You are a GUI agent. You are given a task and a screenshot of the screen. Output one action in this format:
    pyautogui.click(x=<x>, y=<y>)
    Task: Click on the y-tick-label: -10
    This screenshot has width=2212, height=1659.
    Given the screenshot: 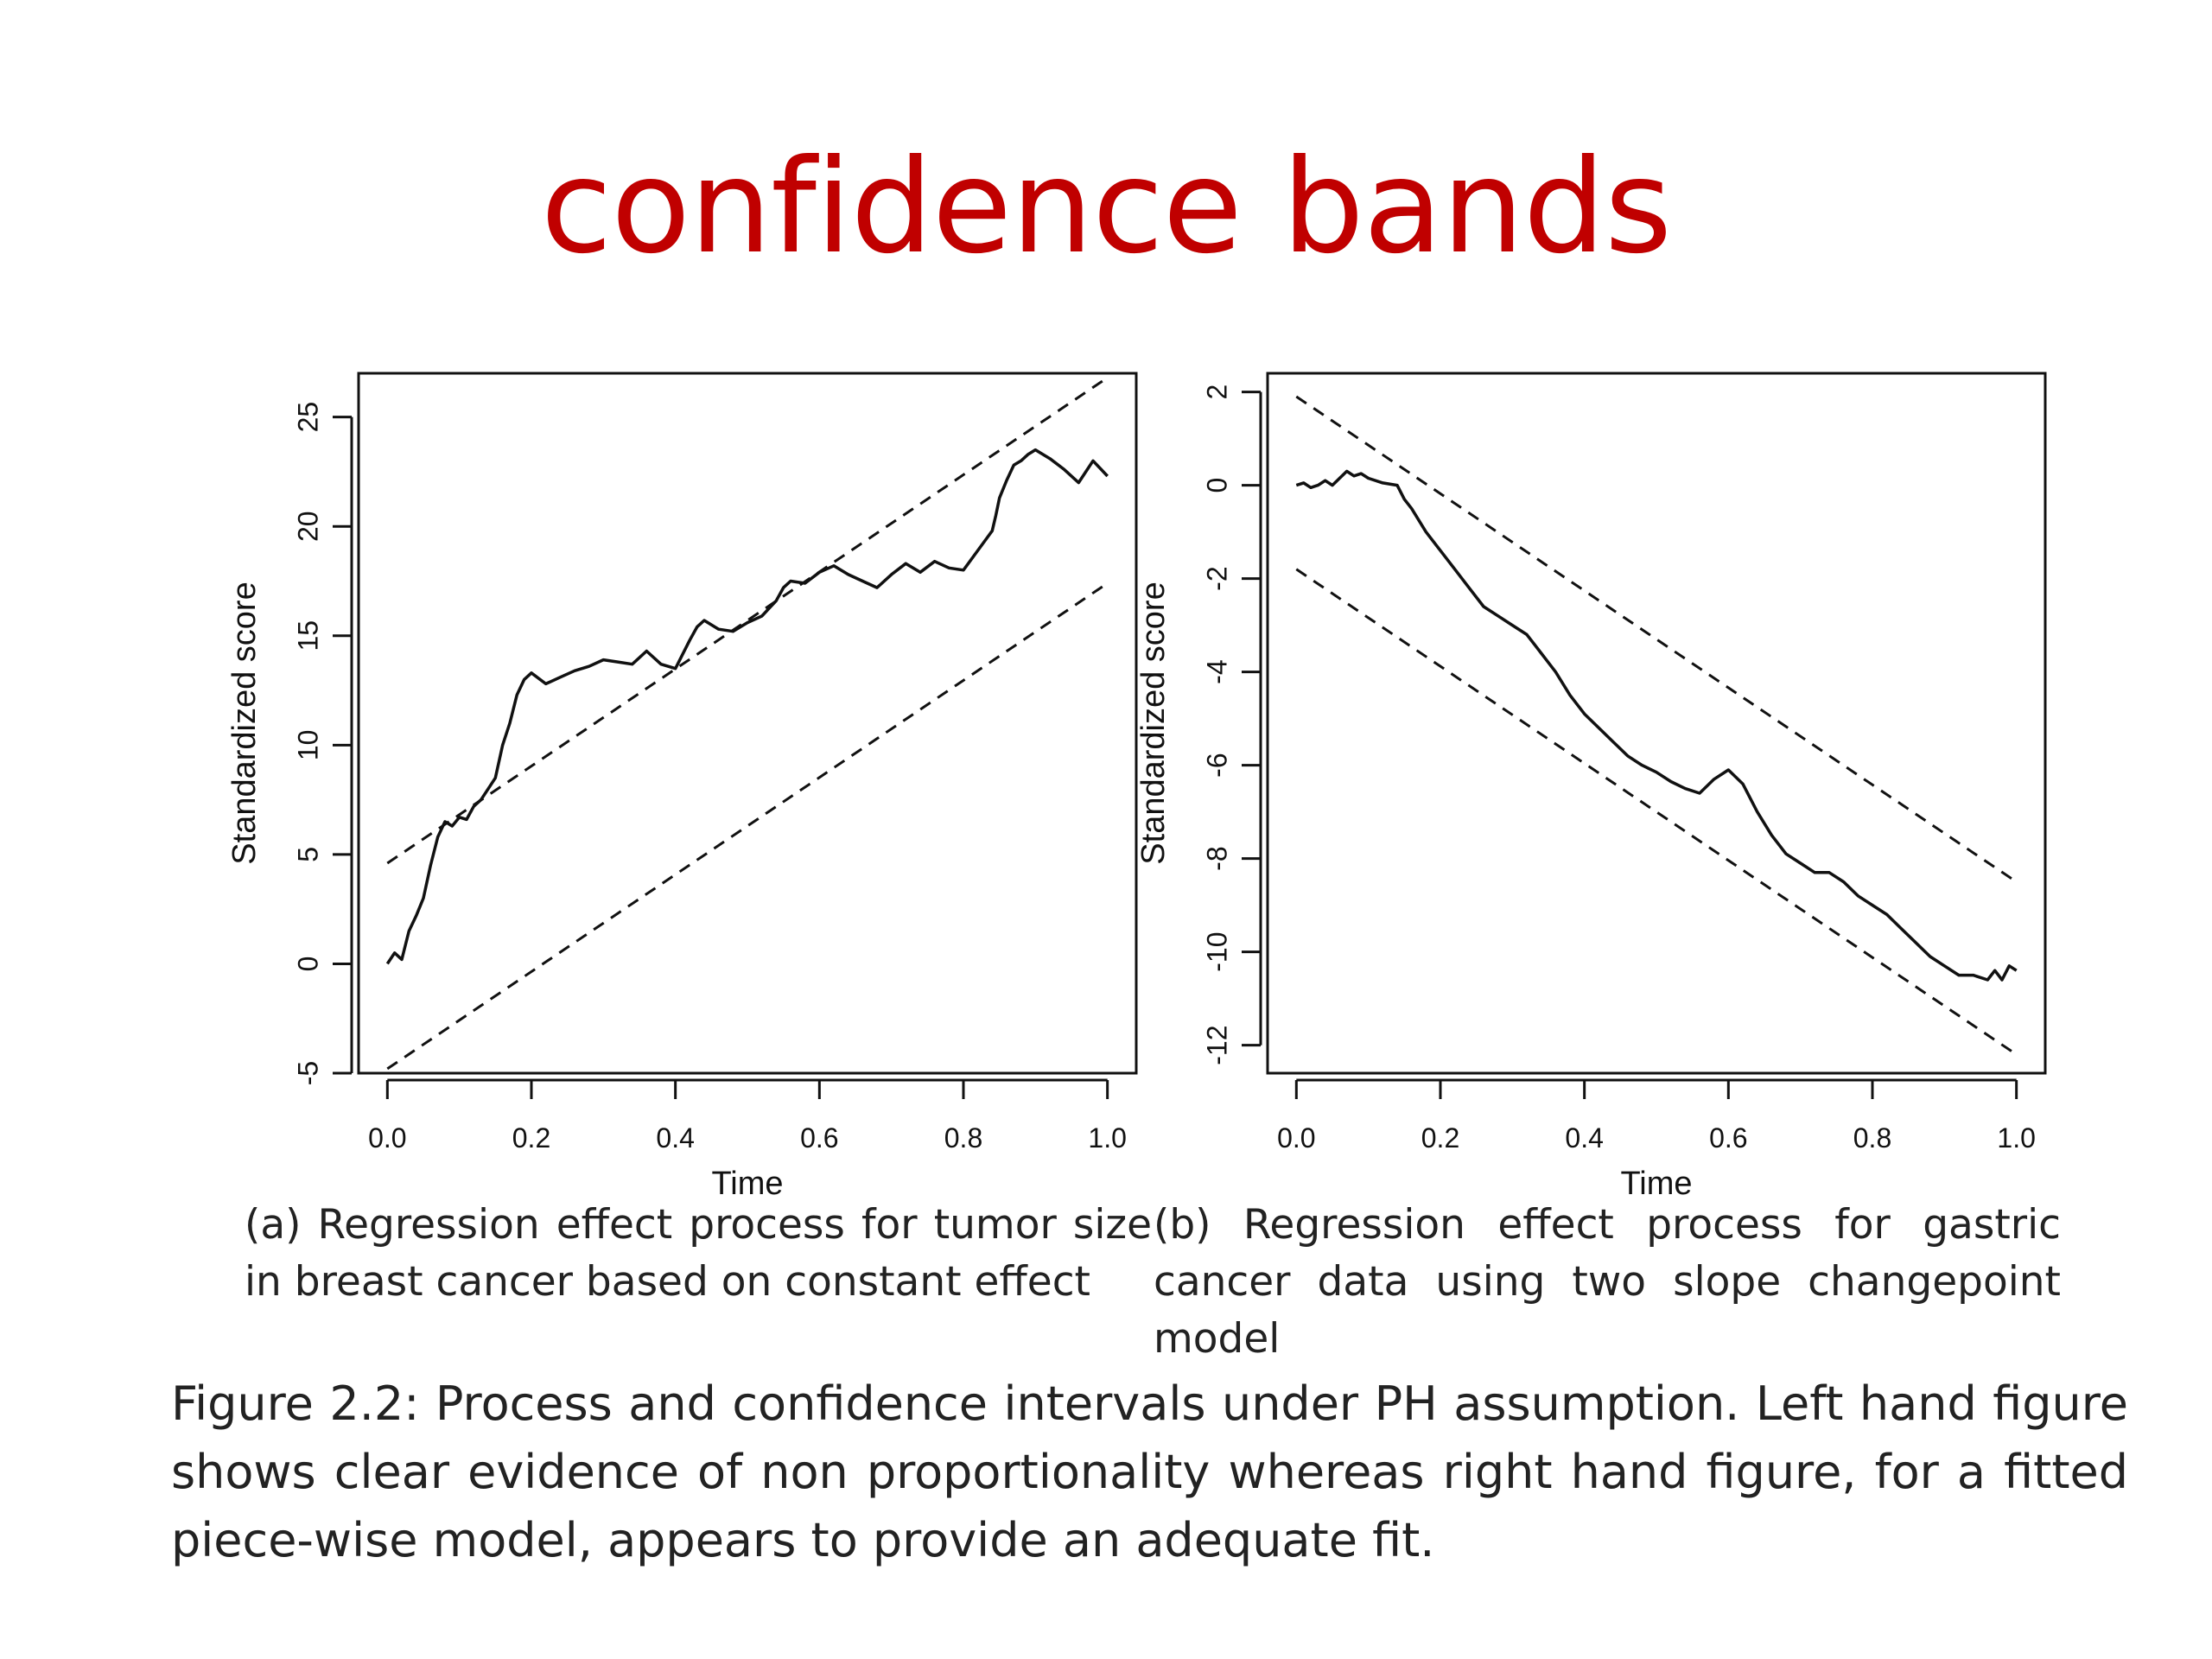 What is the action you would take?
    pyautogui.click(x=1216, y=951)
    